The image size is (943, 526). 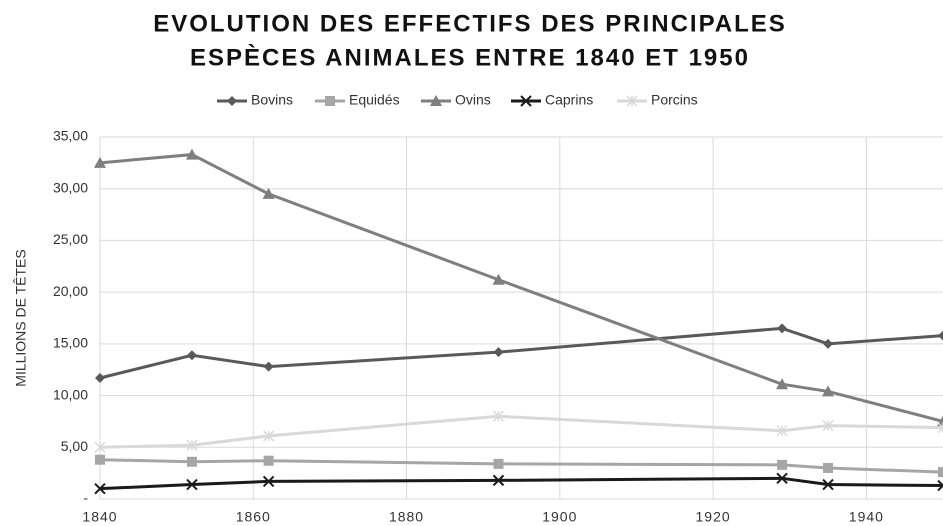 I want to click on x-tick-label: 1900, so click(x=559, y=517).